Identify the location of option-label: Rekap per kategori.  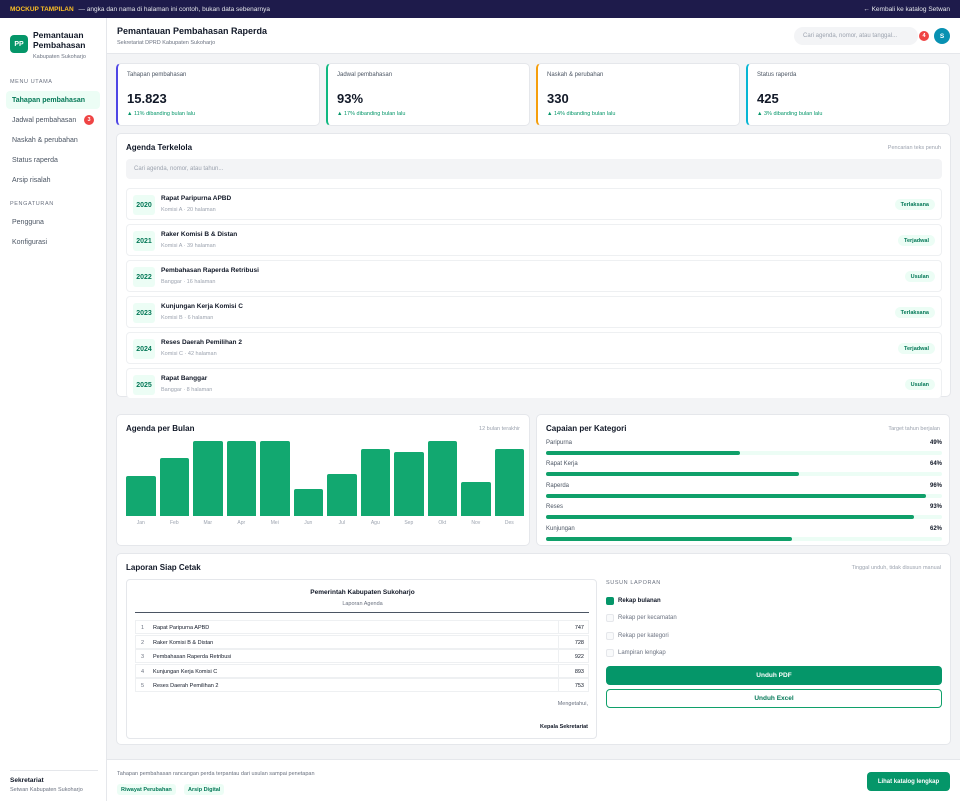
(643, 636).